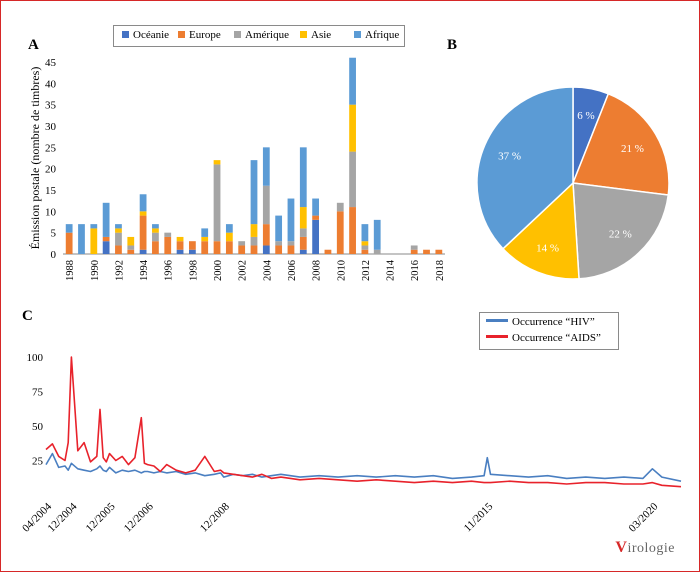 This screenshot has width=700, height=572. I want to click on x-tick-label: 2002, so click(243, 270).